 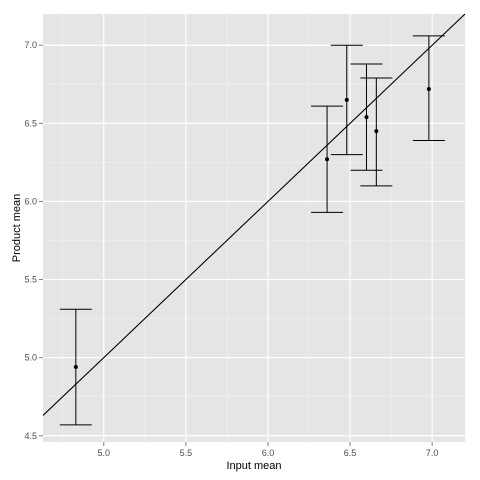 I want to click on y-axis-ticks: 4.5 5.0 5.5 6.0 6.5 7.0, so click(x=33, y=240).